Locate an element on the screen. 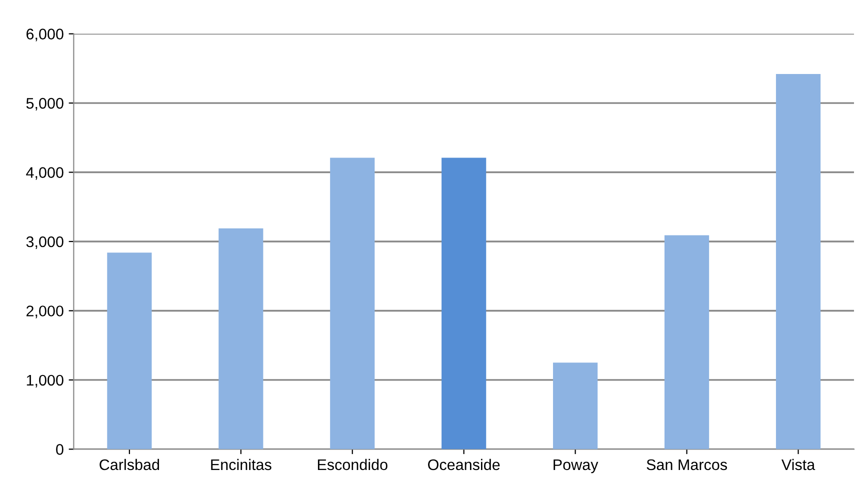 This screenshot has height=483, width=867. x-tick-label: Escondido is located at coordinates (353, 464).